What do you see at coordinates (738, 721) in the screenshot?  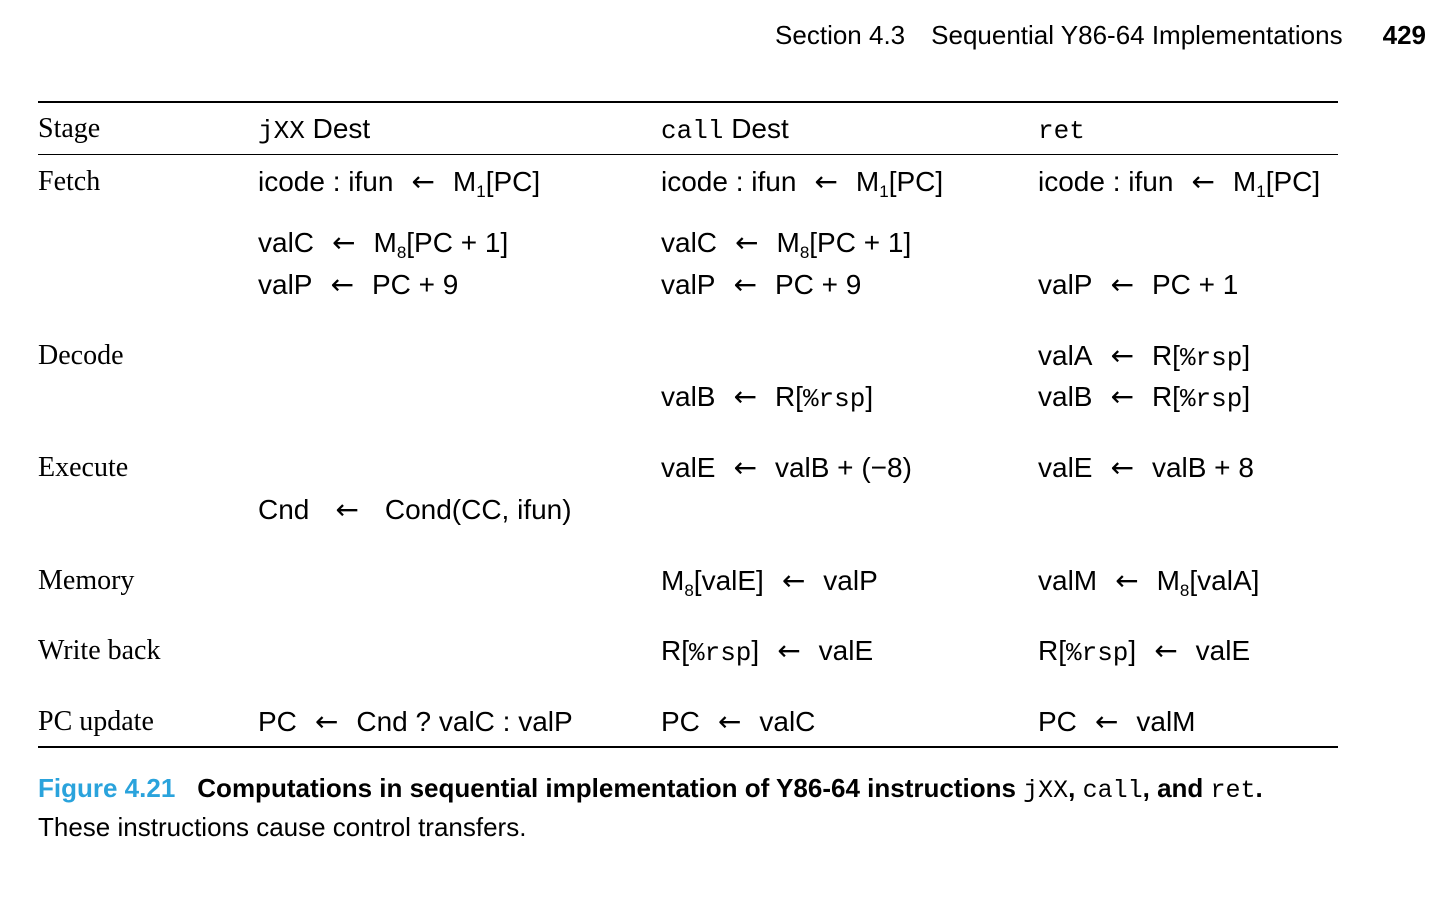 I see `call-pc-update: PC ← valC` at bounding box center [738, 721].